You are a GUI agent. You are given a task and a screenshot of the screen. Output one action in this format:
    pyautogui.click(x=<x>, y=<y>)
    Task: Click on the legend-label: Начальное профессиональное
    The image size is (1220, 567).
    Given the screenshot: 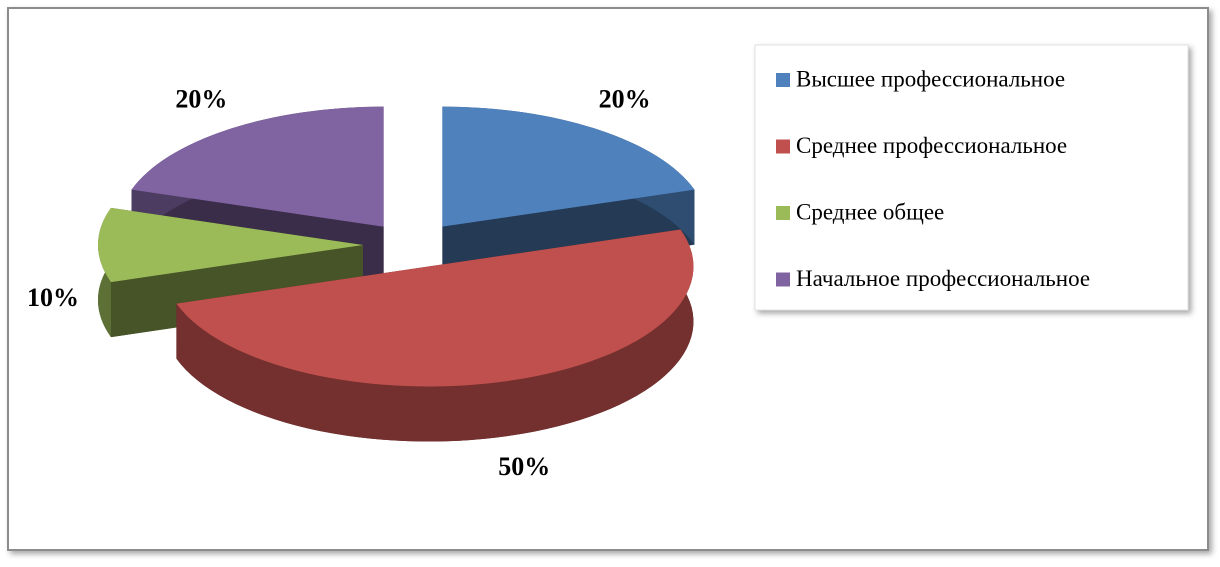 What is the action you would take?
    pyautogui.click(x=943, y=278)
    